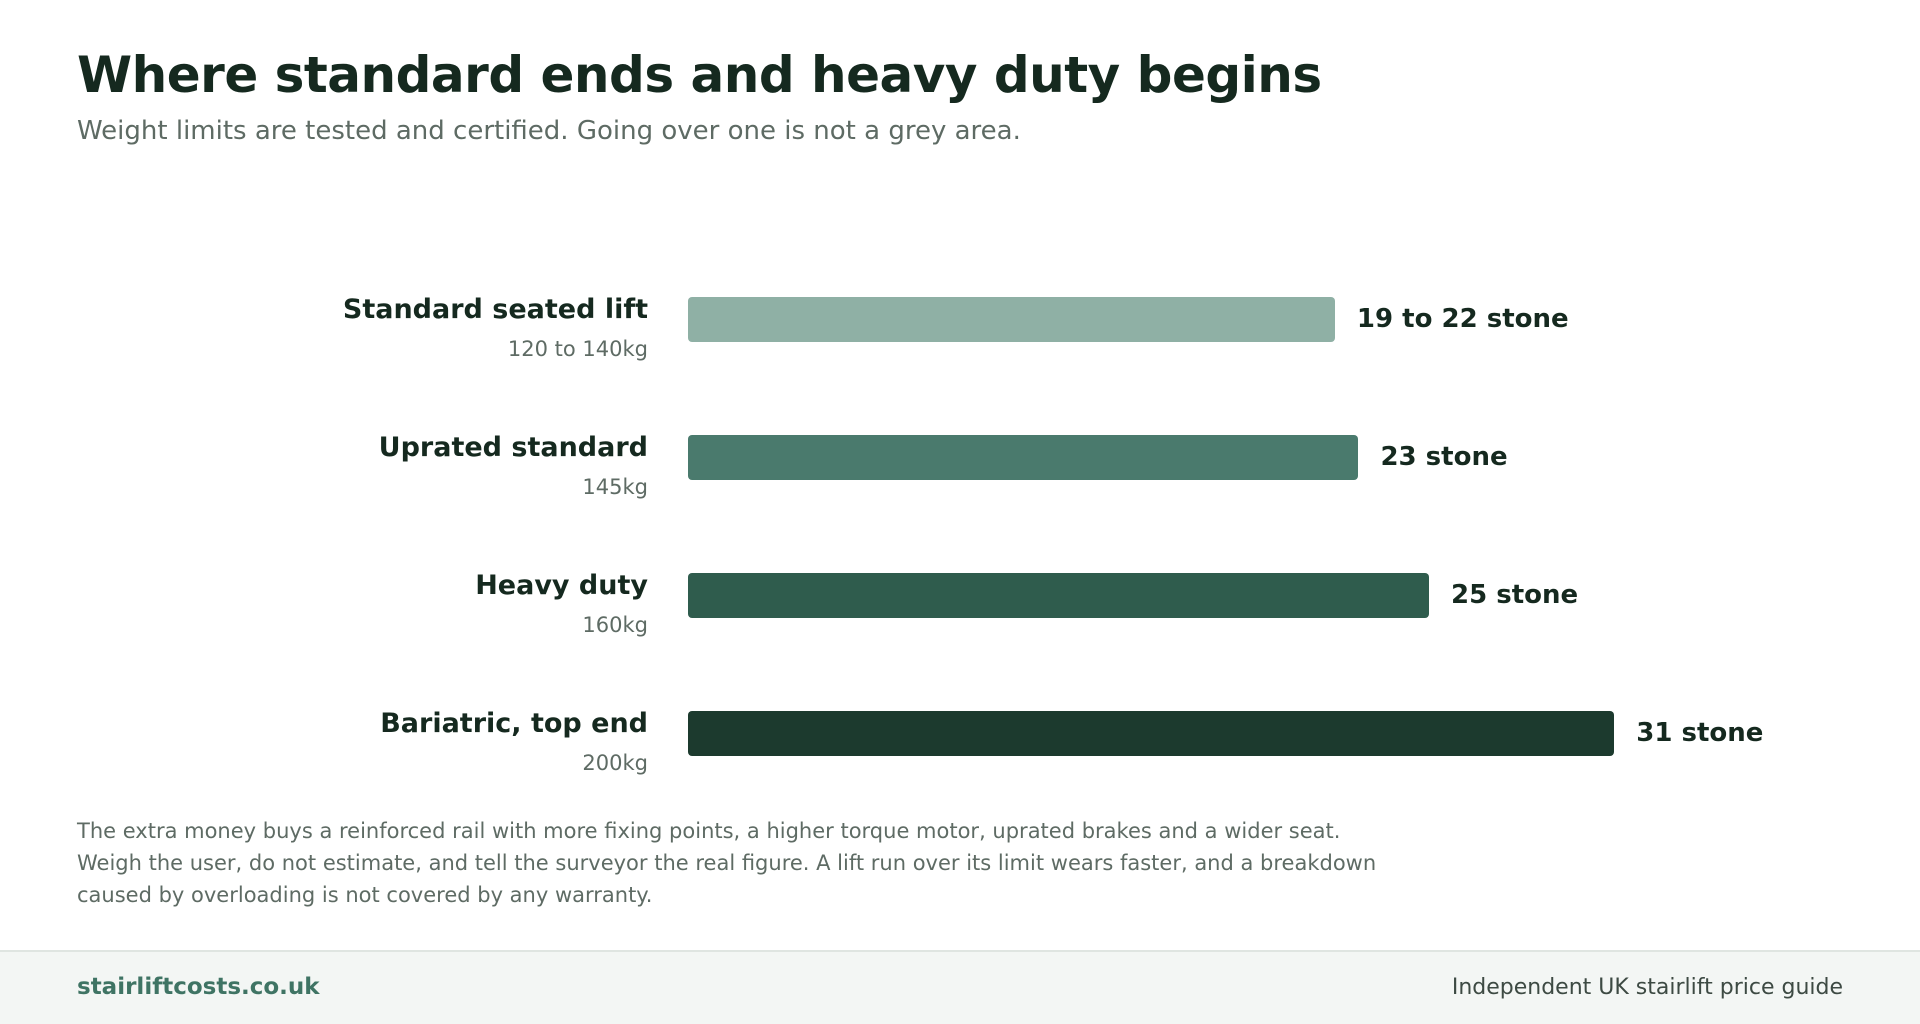 This screenshot has width=1920, height=1024. What do you see at coordinates (514, 723) in the screenshot?
I see `category-label: Bariatric, top end` at bounding box center [514, 723].